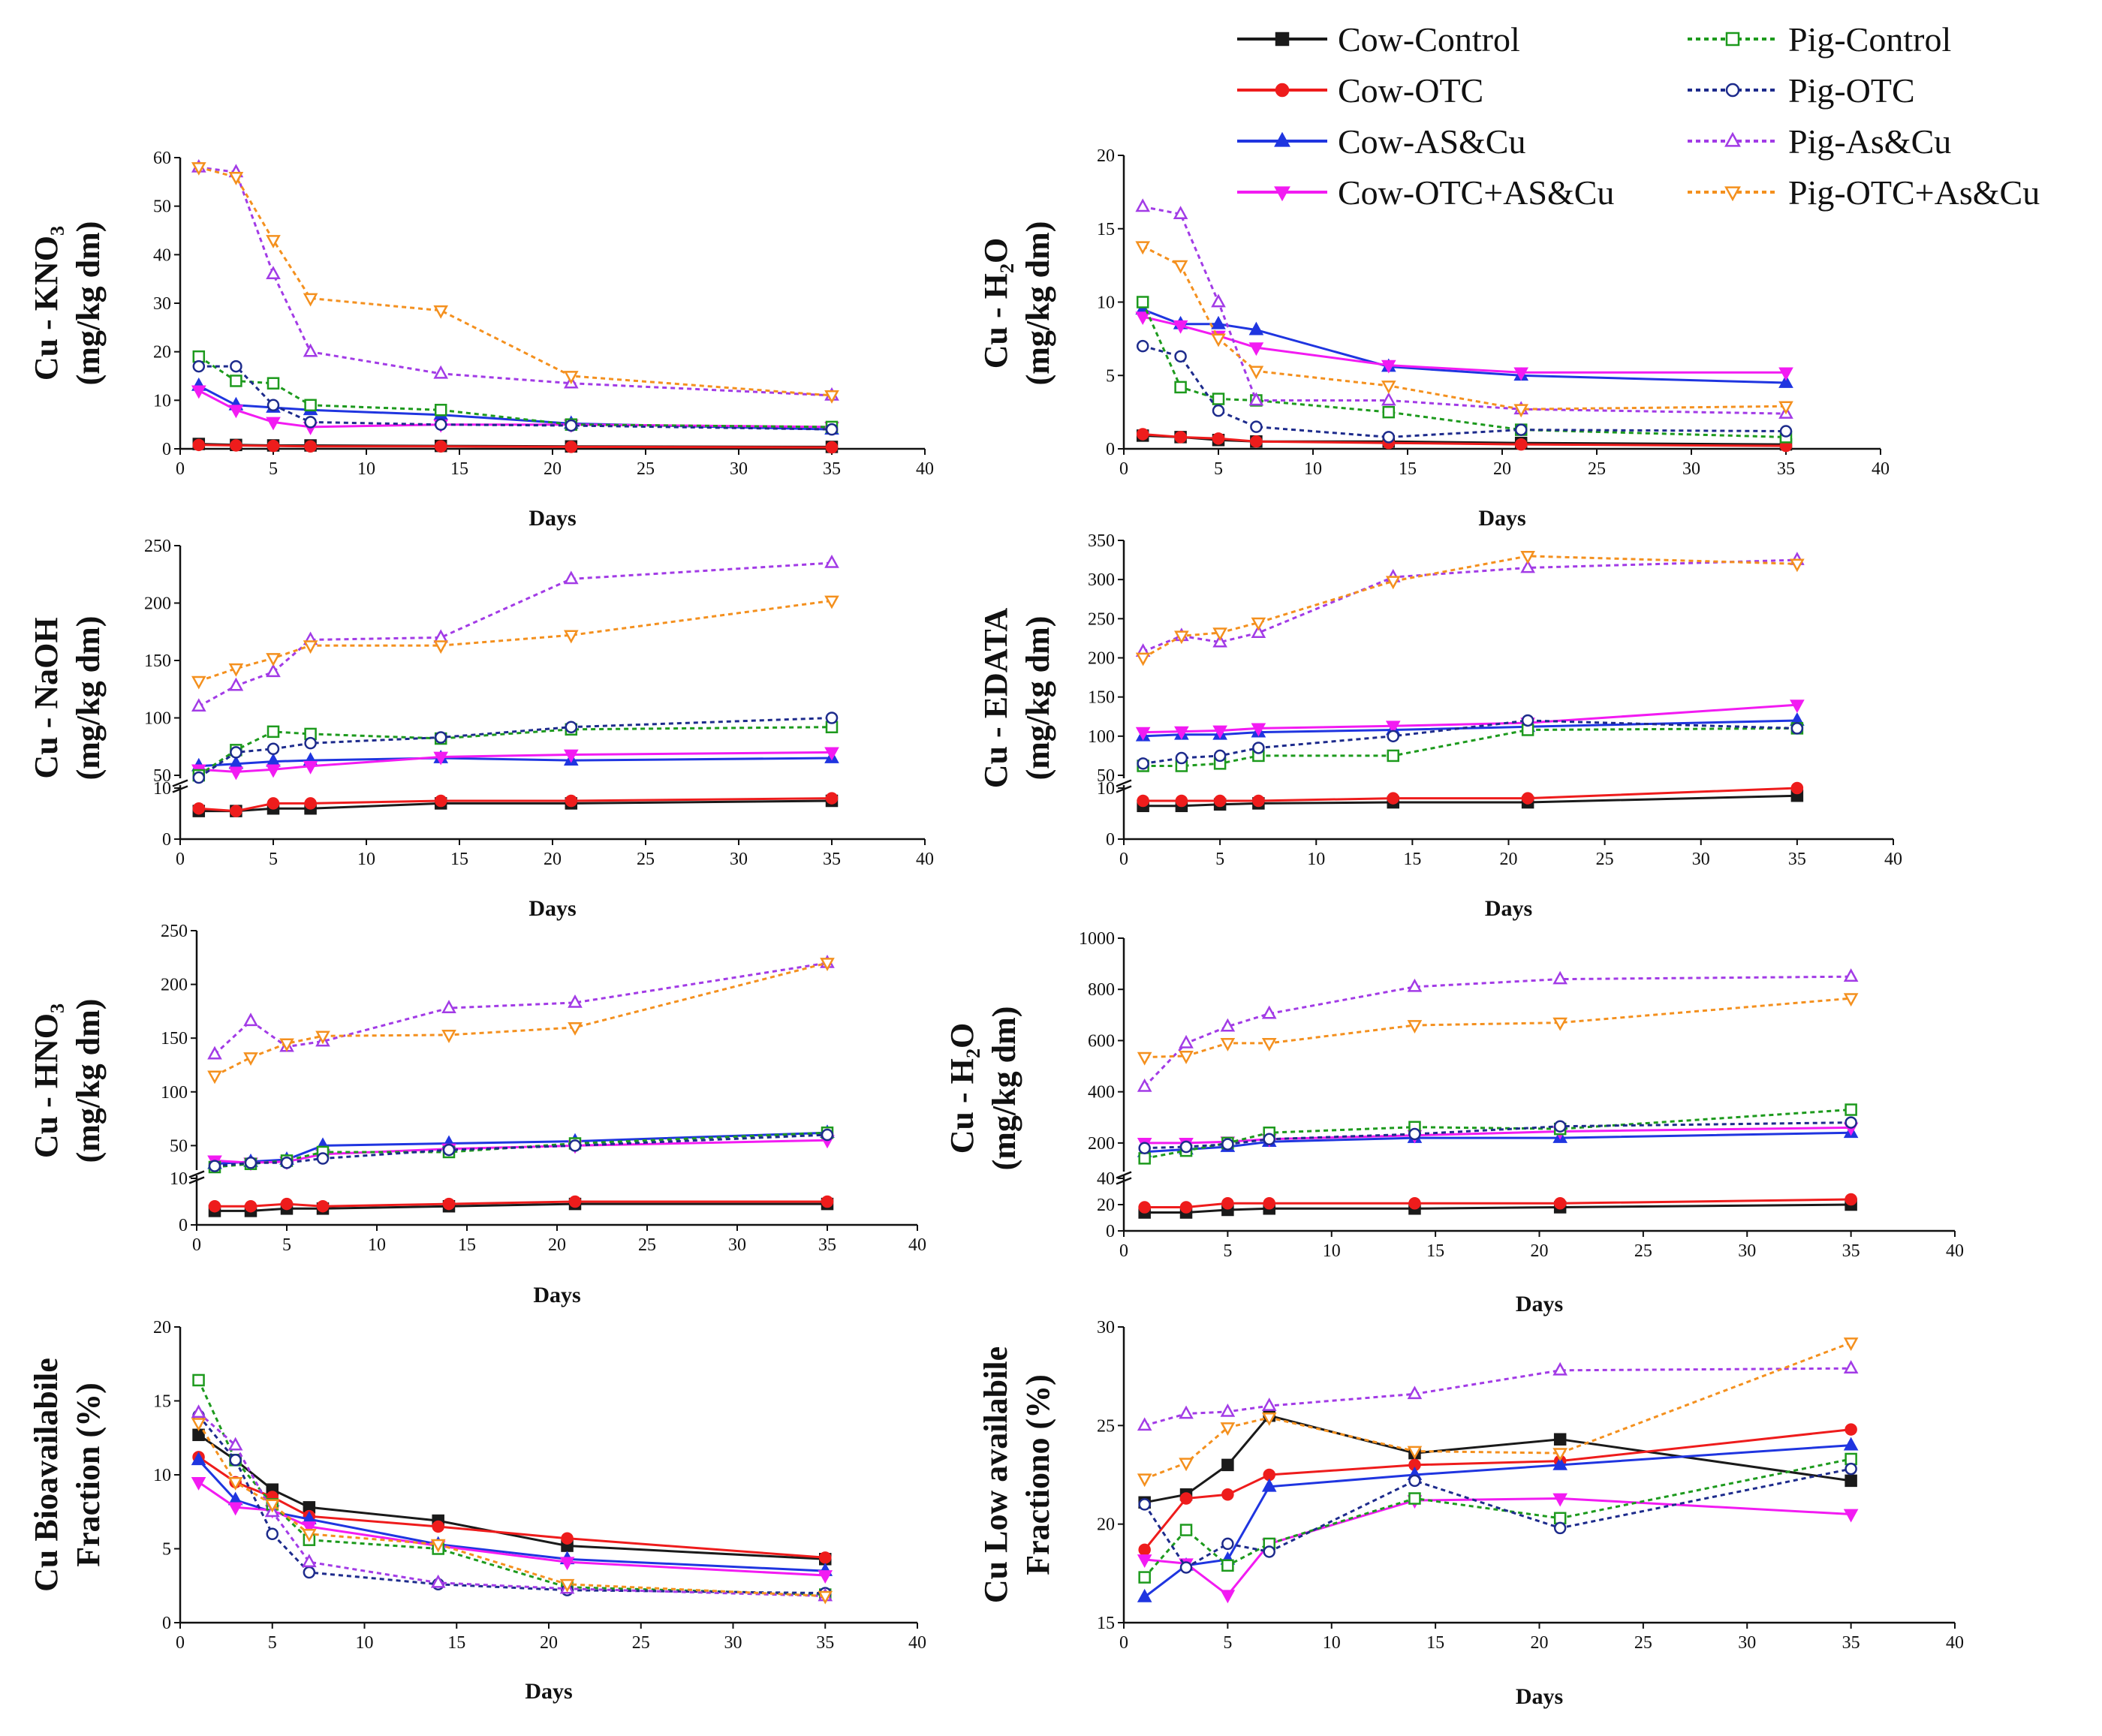 This screenshot has width=2102, height=1736. Describe the element at coordinates (995, 303) in the screenshot. I see `y-axis-label: Cu - H₂O` at that location.